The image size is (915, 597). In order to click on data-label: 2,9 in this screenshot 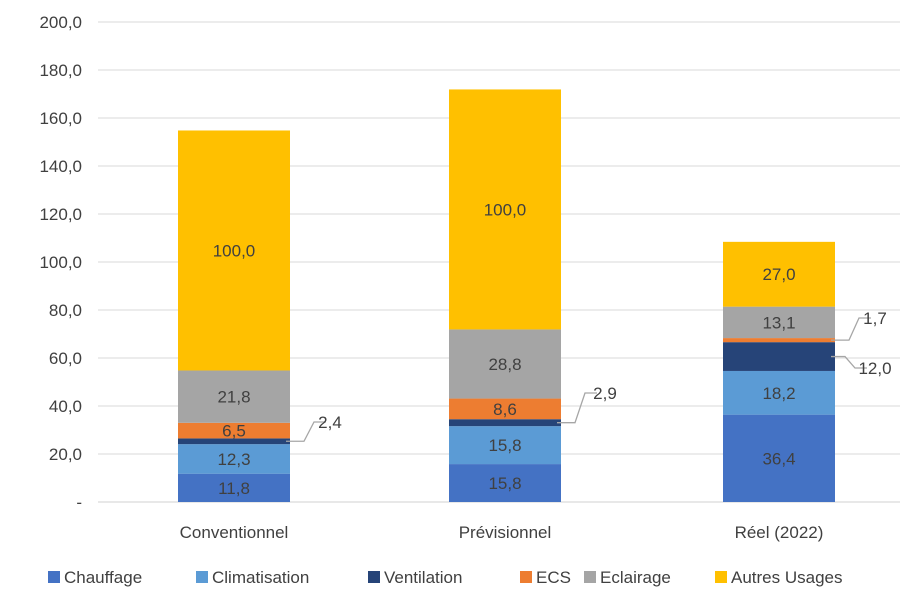, I will do `click(605, 393)`.